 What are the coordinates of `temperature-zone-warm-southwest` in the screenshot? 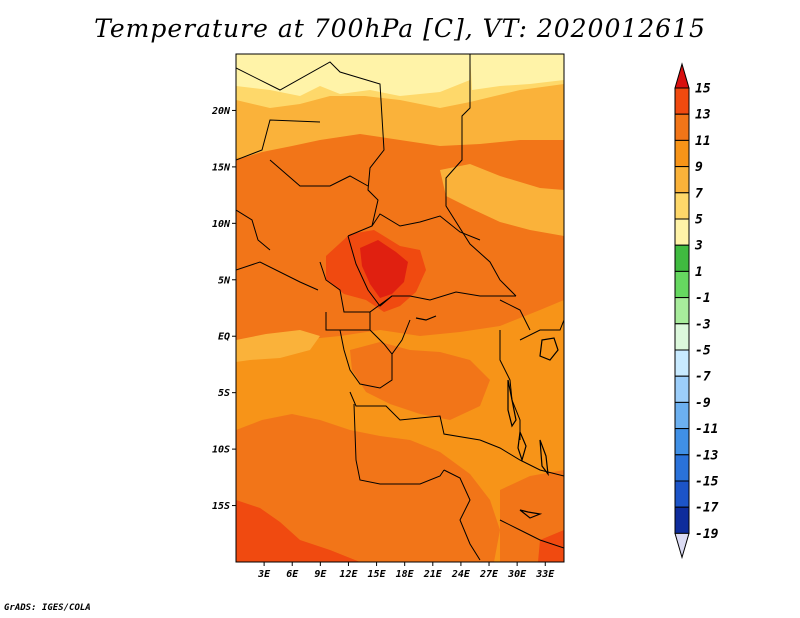 It's located at (368, 488).